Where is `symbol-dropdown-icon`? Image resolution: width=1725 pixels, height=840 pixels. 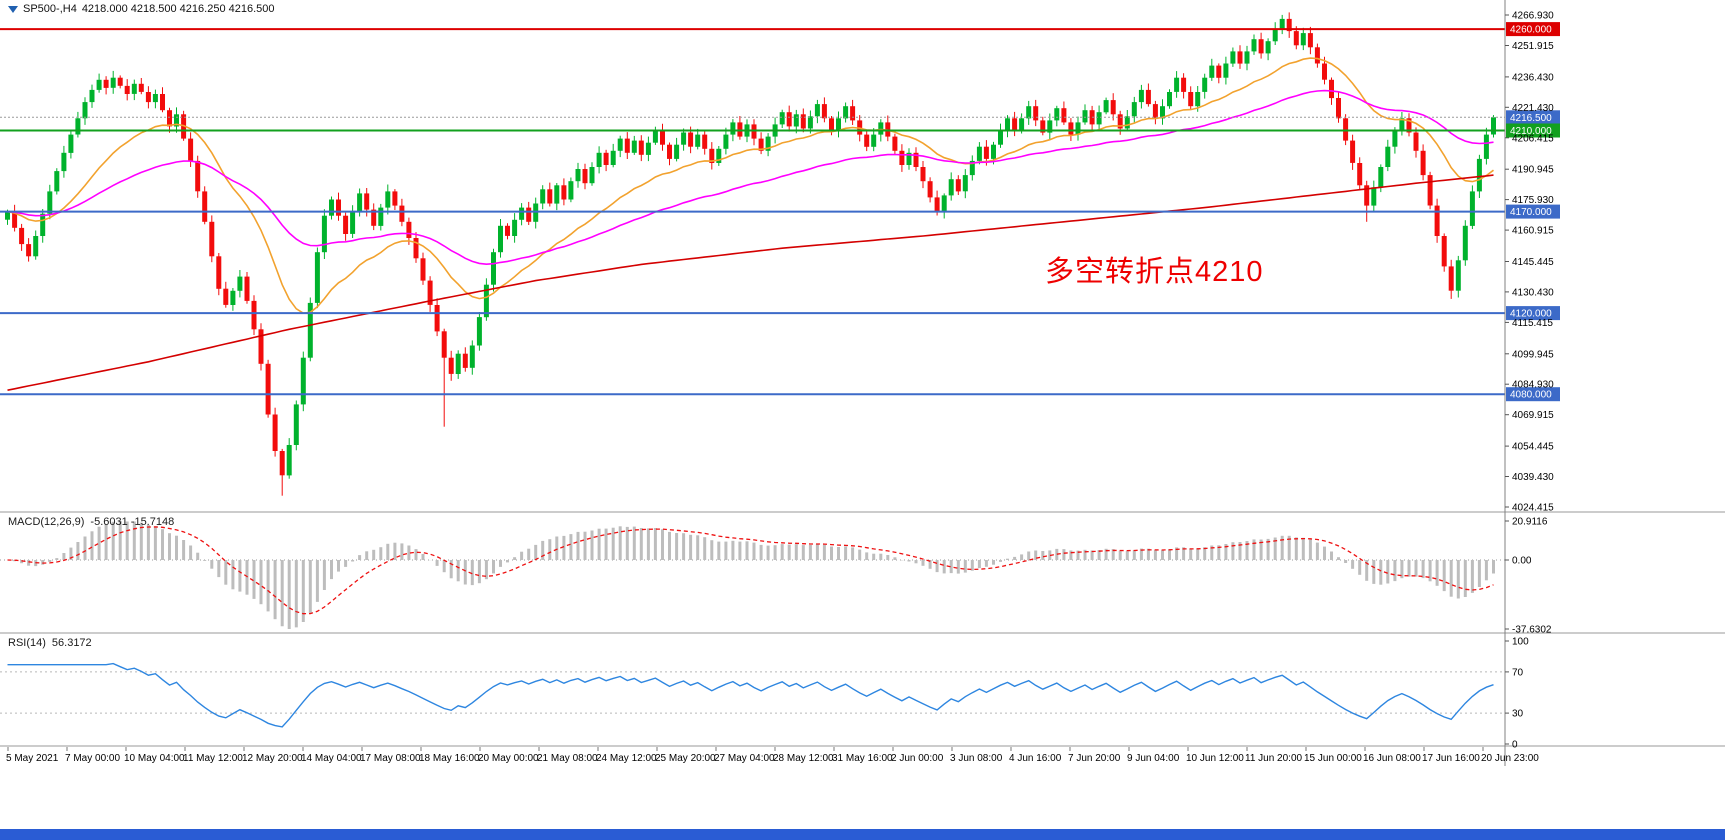 symbol-dropdown-icon is located at coordinates (13, 9).